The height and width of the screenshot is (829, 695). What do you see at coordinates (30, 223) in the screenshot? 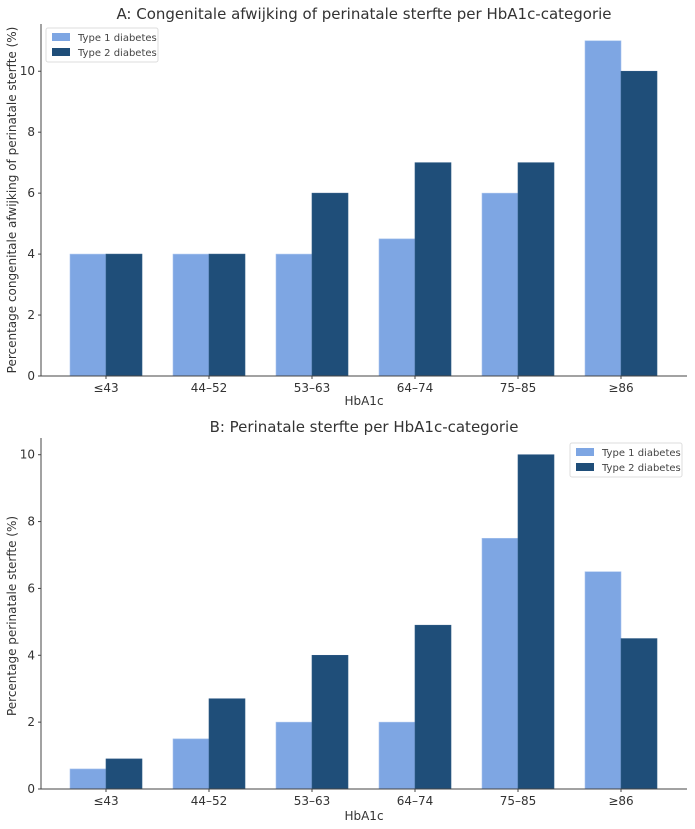
I see `chart-a-y-ticks: 0 2 4 6 8 10` at bounding box center [30, 223].